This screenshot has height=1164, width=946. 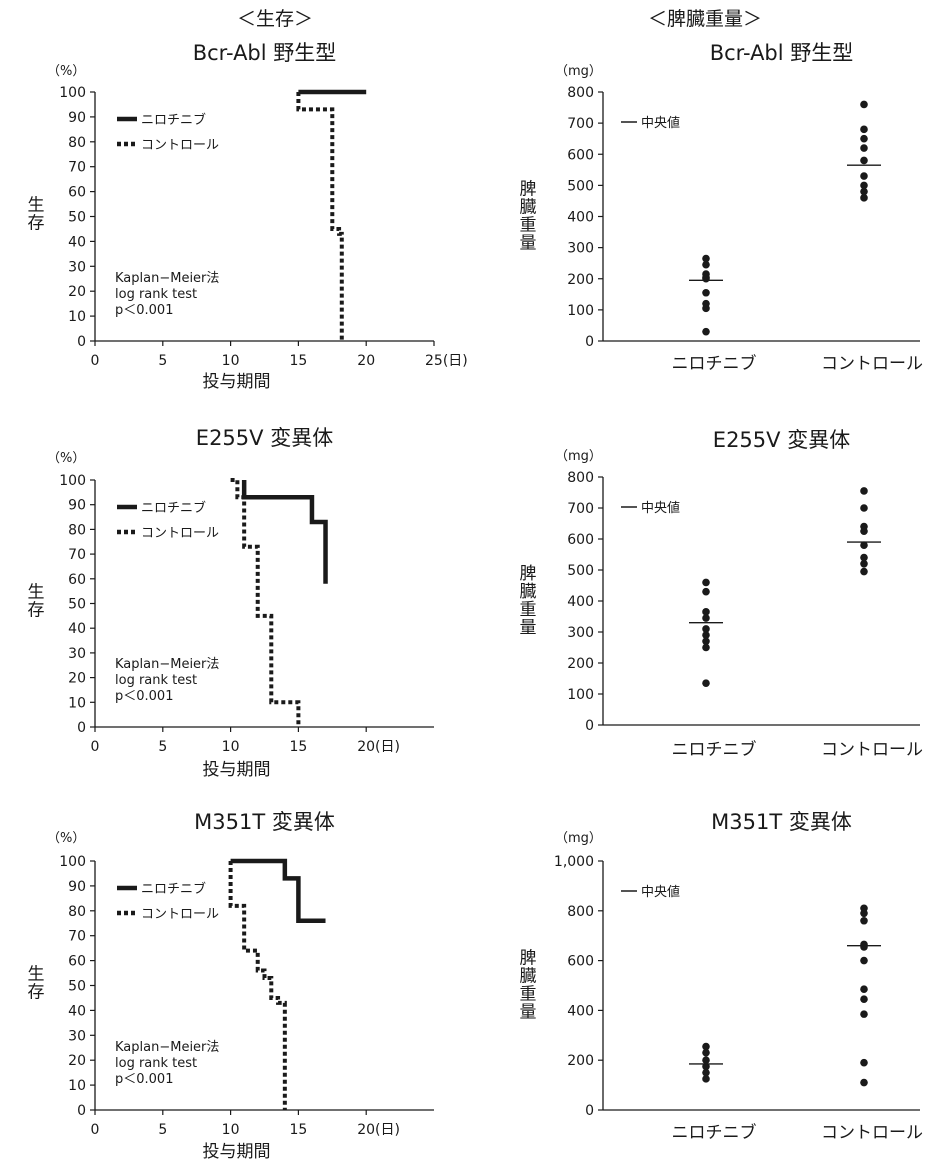 What do you see at coordinates (284, 532) in the screenshot?
I see `series-line-nilotinib` at bounding box center [284, 532].